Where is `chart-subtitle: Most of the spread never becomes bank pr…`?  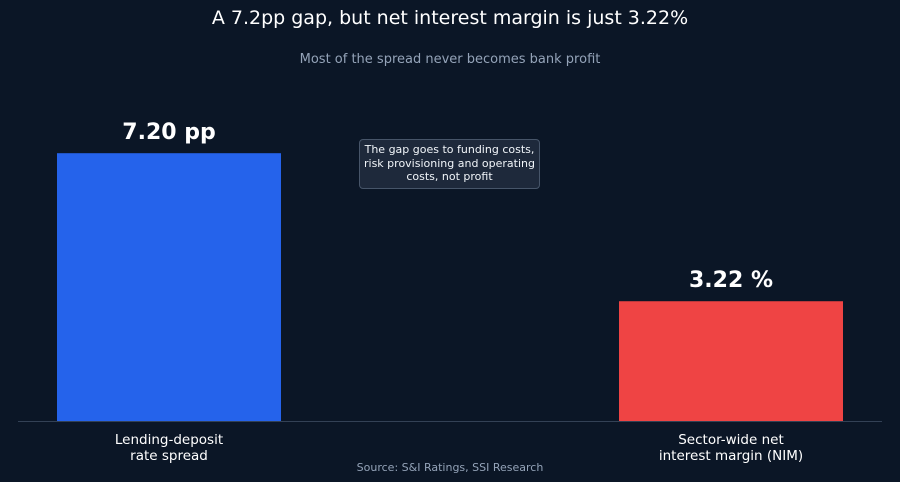
chart-subtitle: Most of the spread never becomes bank pr… is located at coordinates (450, 59).